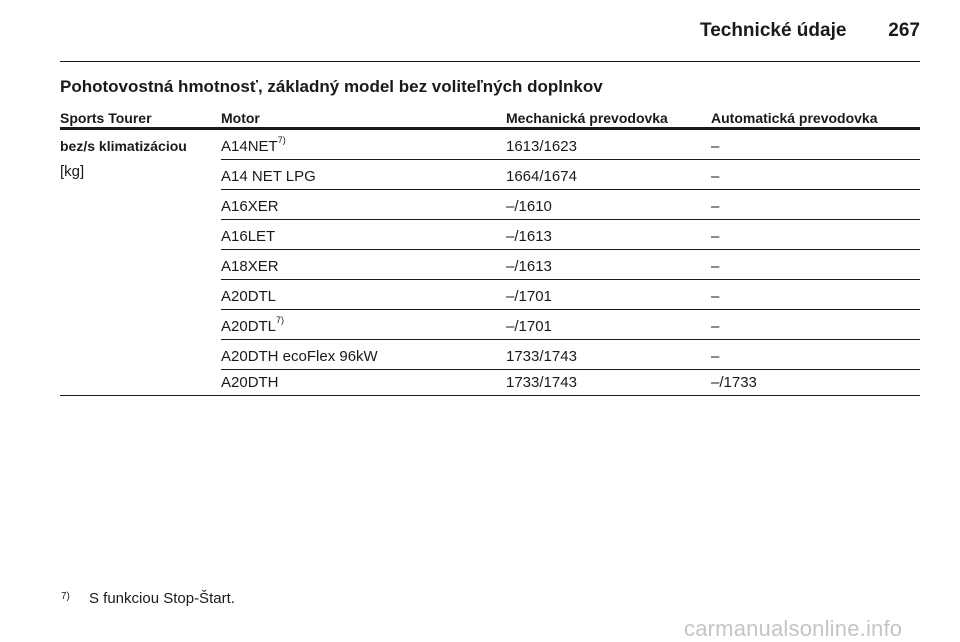 Image resolution: width=960 pixels, height=642 pixels. I want to click on table-row: A20DTH ecoFlex 96kW 1733/1743 –, so click(570, 355).